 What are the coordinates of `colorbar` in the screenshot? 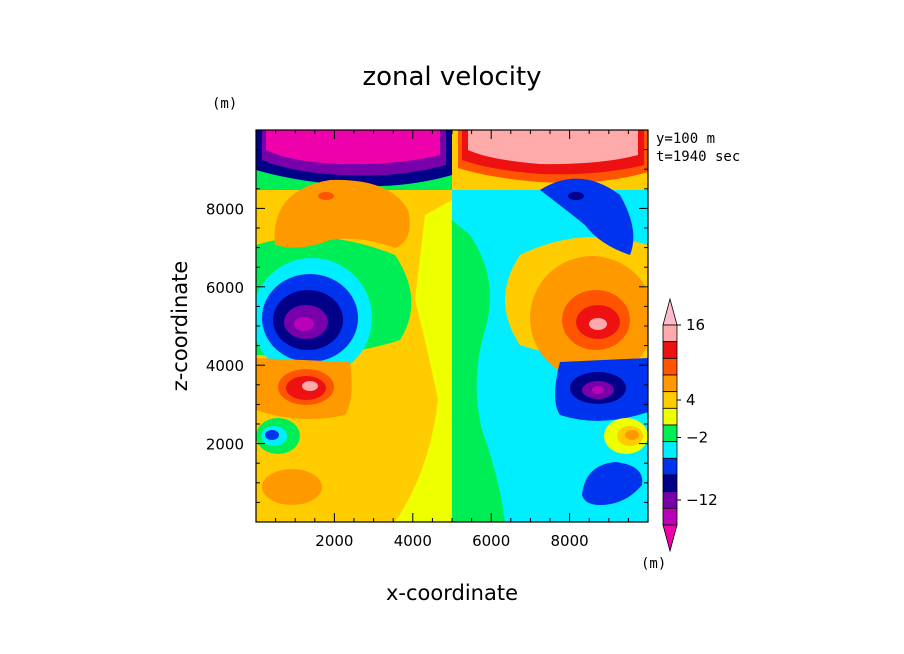 It's located at (670, 425).